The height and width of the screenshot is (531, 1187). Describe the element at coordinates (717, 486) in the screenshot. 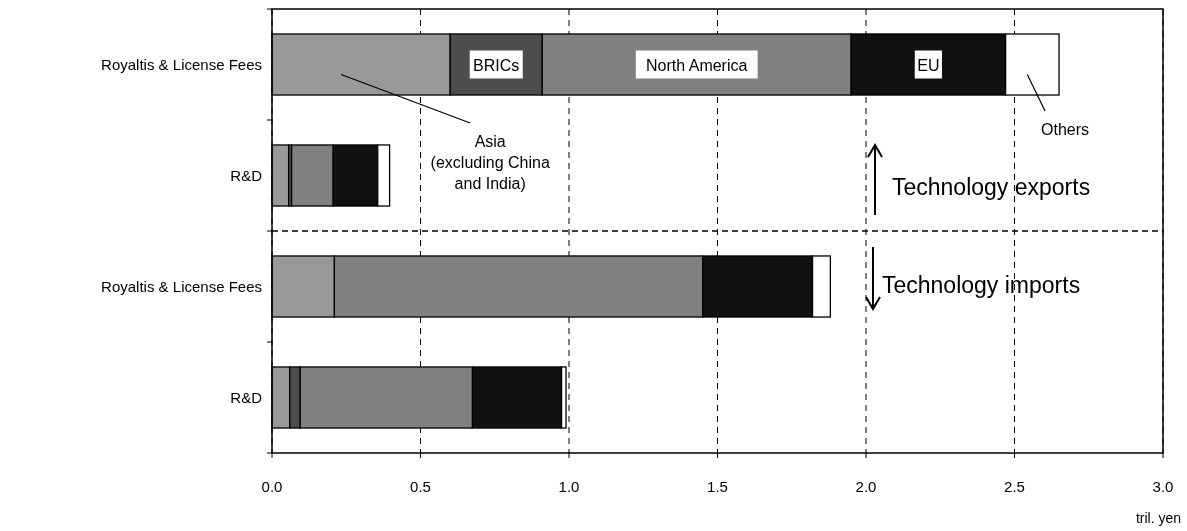

I see `x-tick-label: 1.5` at that location.